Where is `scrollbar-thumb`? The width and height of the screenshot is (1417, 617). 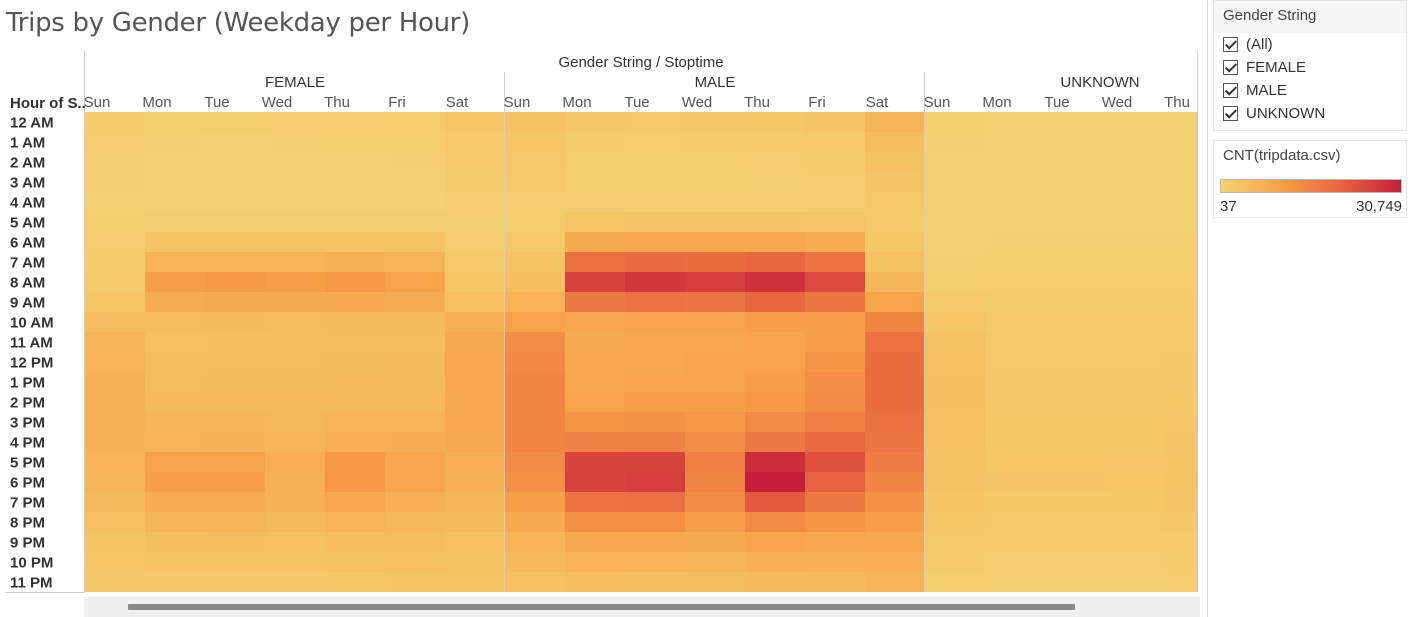 scrollbar-thumb is located at coordinates (601, 607).